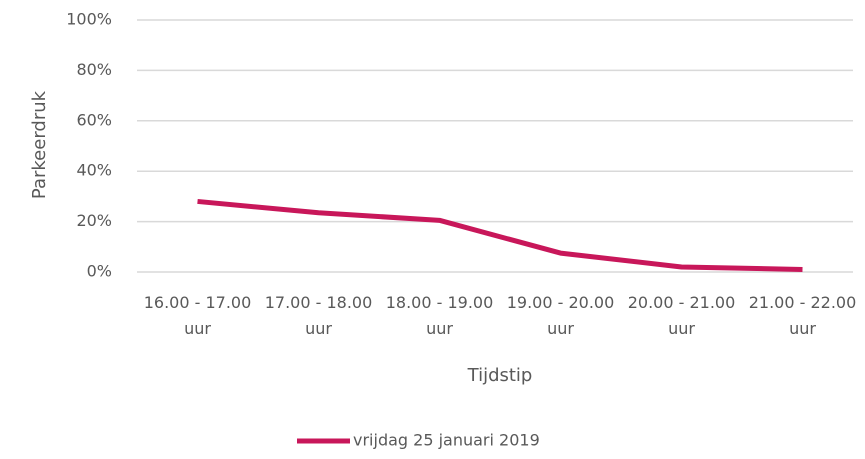  What do you see at coordinates (197, 315) in the screenshot?
I see `x-tick-label: 16.00 - 17.00 uur` at bounding box center [197, 315].